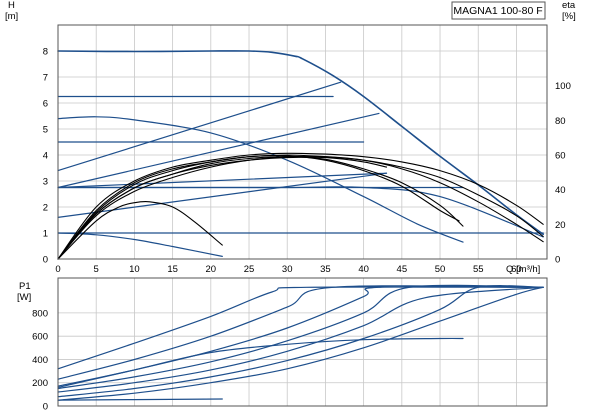 The image size is (593, 415). What do you see at coordinates (402, 269) in the screenshot?
I see `x-tick-label: 45` at bounding box center [402, 269].